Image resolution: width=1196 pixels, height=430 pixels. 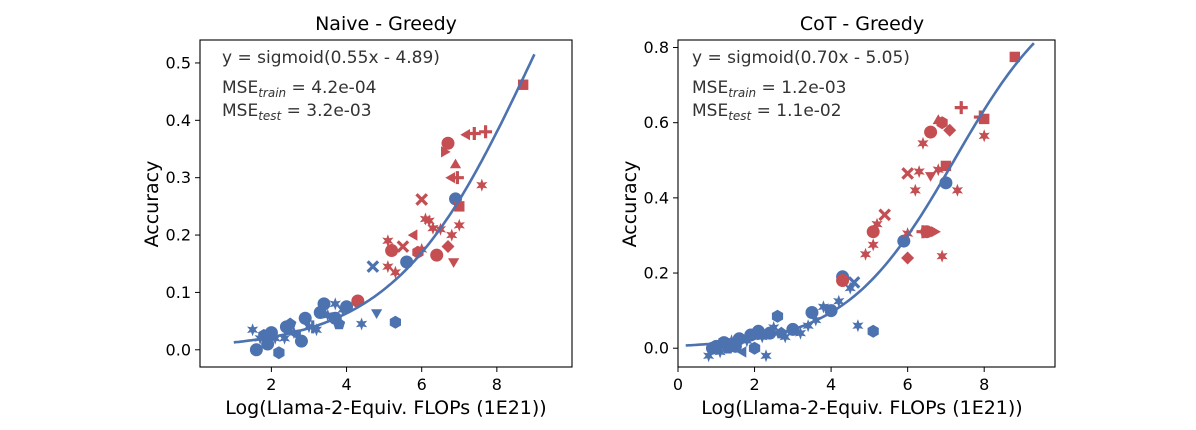 What do you see at coordinates (767, 112) in the screenshot?
I see `mse-test: MSEtest = 1.1e-02` at bounding box center [767, 112].